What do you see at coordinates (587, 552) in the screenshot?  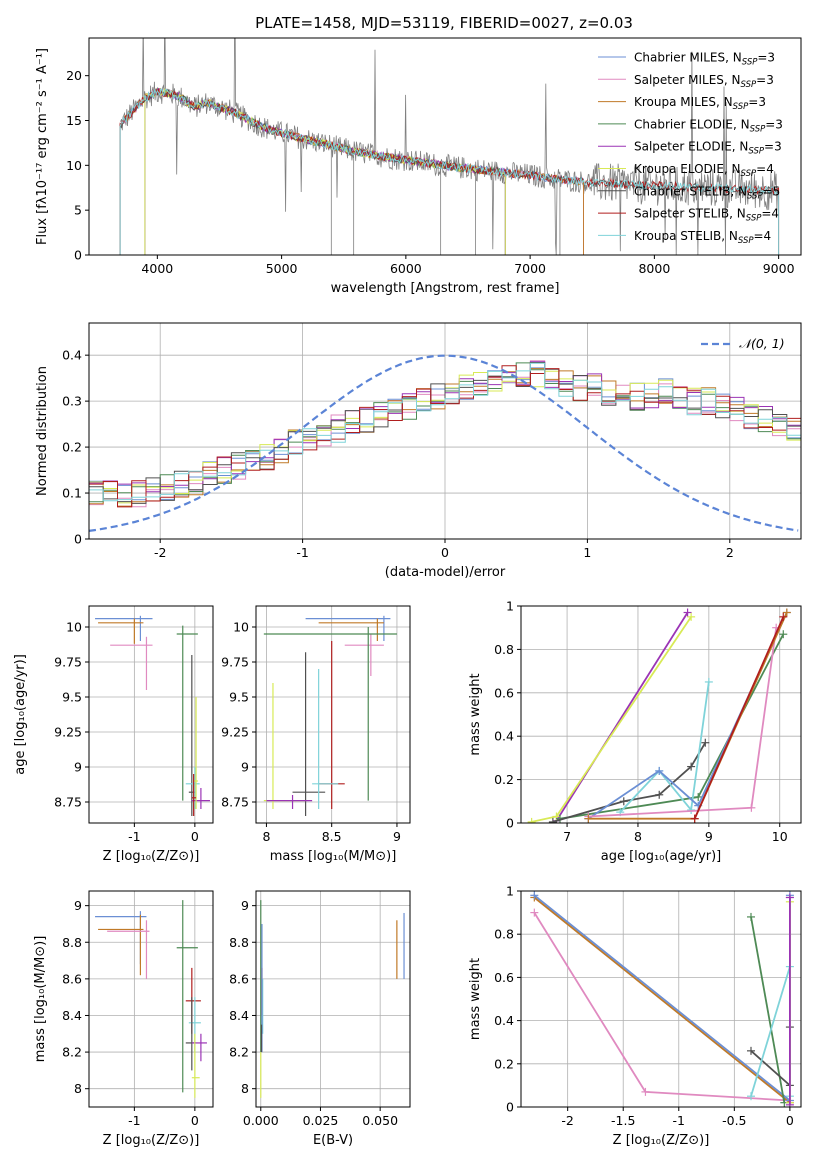 I see `histogram-xtick-label: 1` at bounding box center [587, 552].